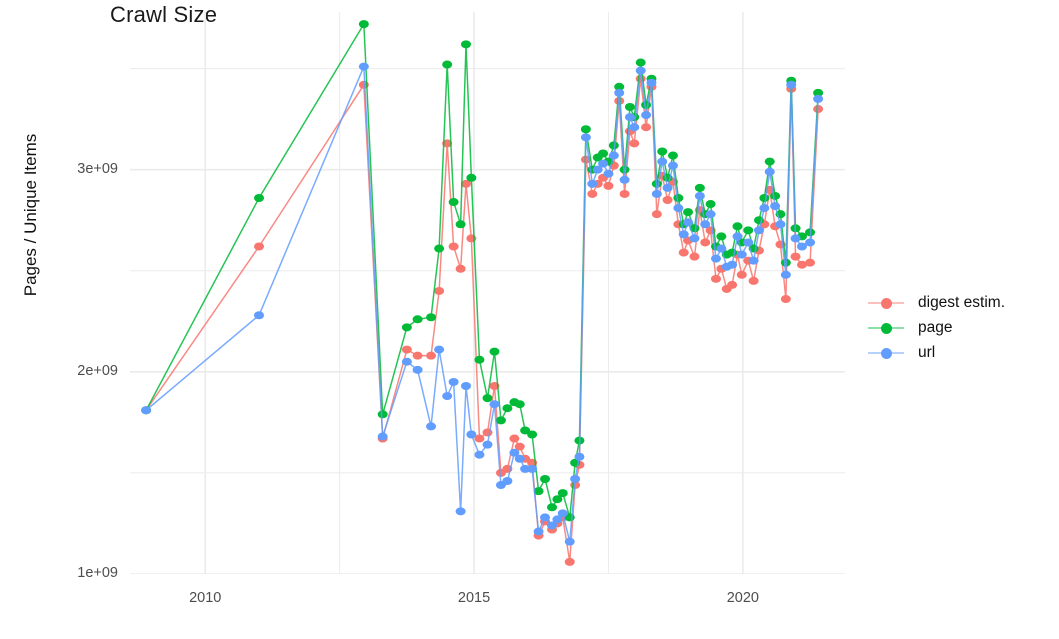 The width and height of the screenshot is (1059, 639). Describe the element at coordinates (97, 370) in the screenshot. I see `y-axis-tick-label: 2e+09` at that location.